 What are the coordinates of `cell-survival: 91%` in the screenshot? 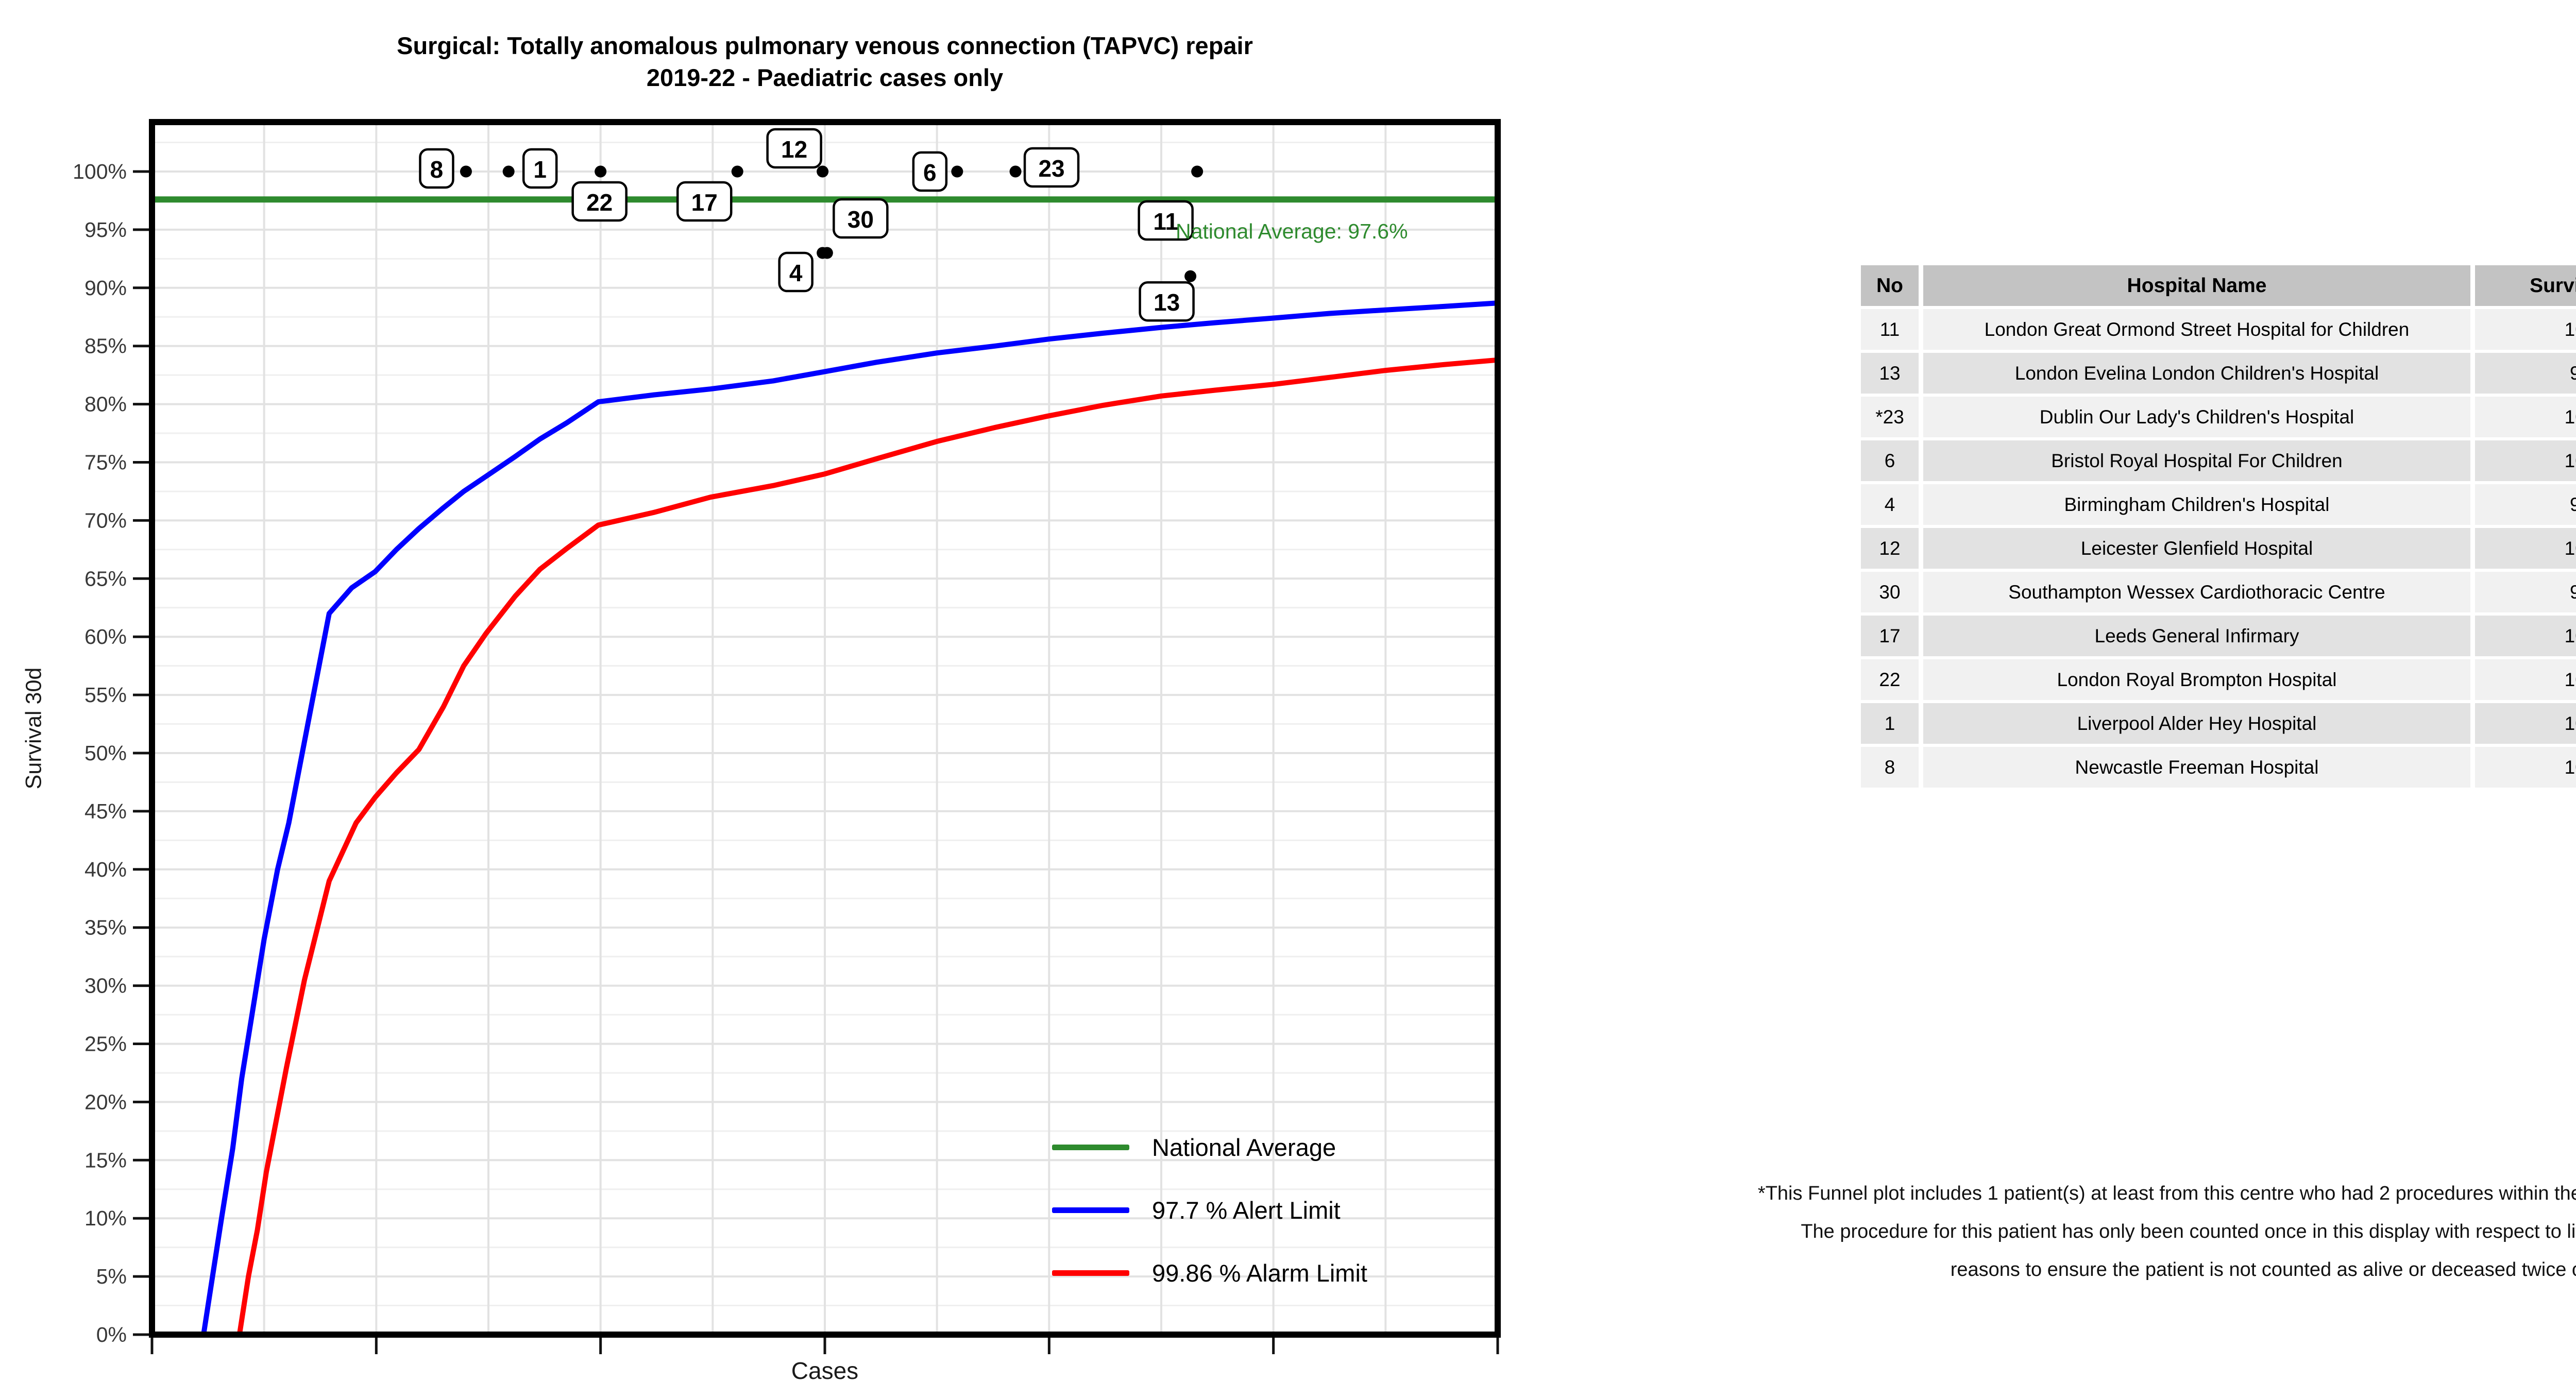 It's located at (2526, 373).